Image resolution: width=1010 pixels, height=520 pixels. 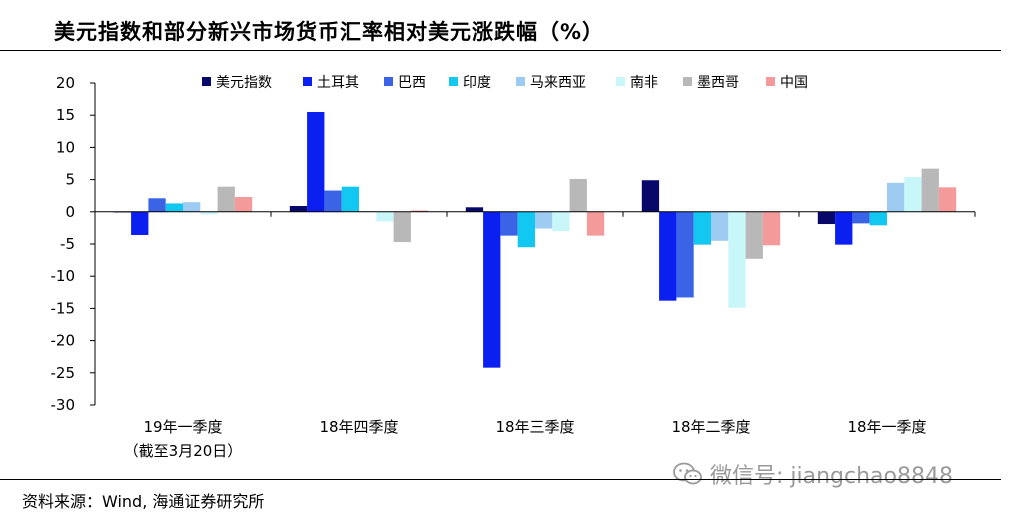 What do you see at coordinates (500, 50) in the screenshot?
I see `top-rule` at bounding box center [500, 50].